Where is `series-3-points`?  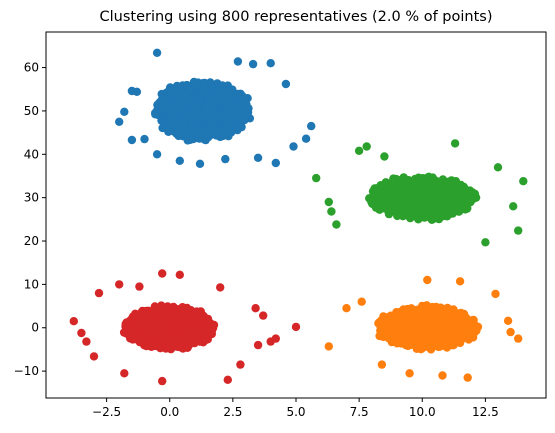
series-3-points is located at coordinates (185, 327).